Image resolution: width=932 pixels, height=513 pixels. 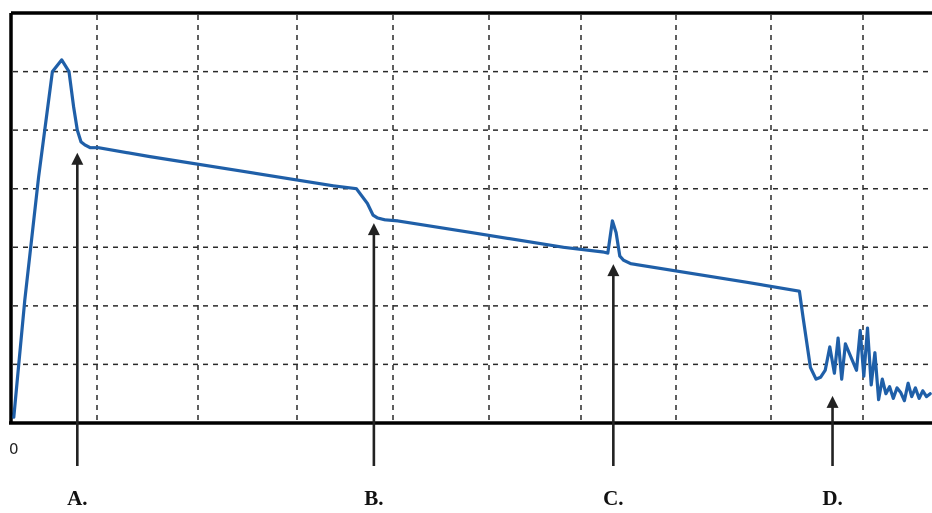 I want to click on x-origin-label: 0, so click(x=14, y=449).